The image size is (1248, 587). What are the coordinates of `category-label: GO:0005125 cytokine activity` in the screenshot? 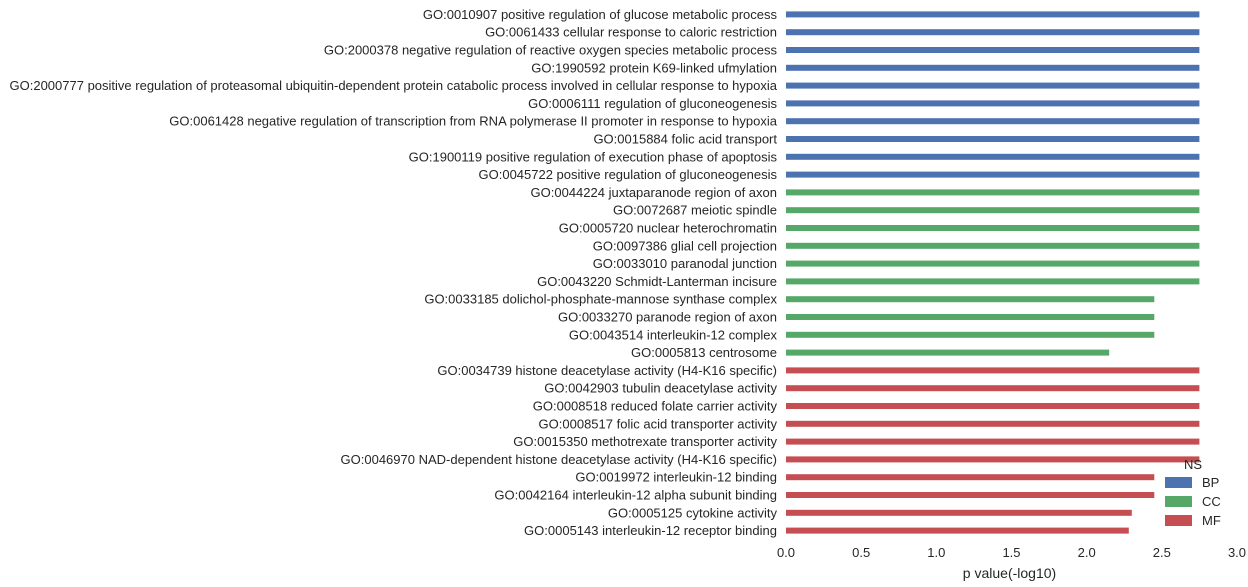 It's located at (693, 512).